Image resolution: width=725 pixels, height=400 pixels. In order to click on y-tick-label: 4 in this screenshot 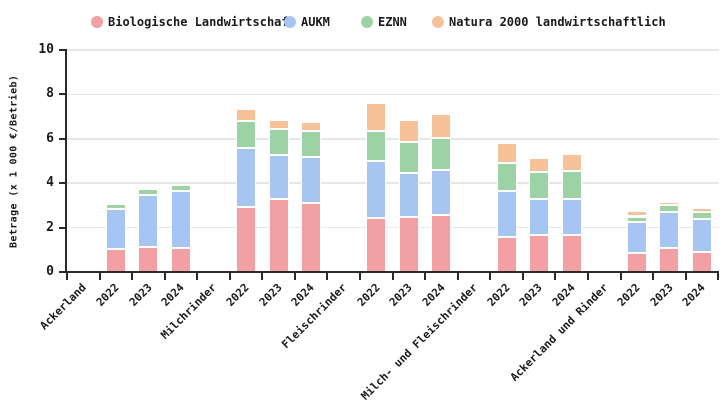, I will do `click(50, 183)`.